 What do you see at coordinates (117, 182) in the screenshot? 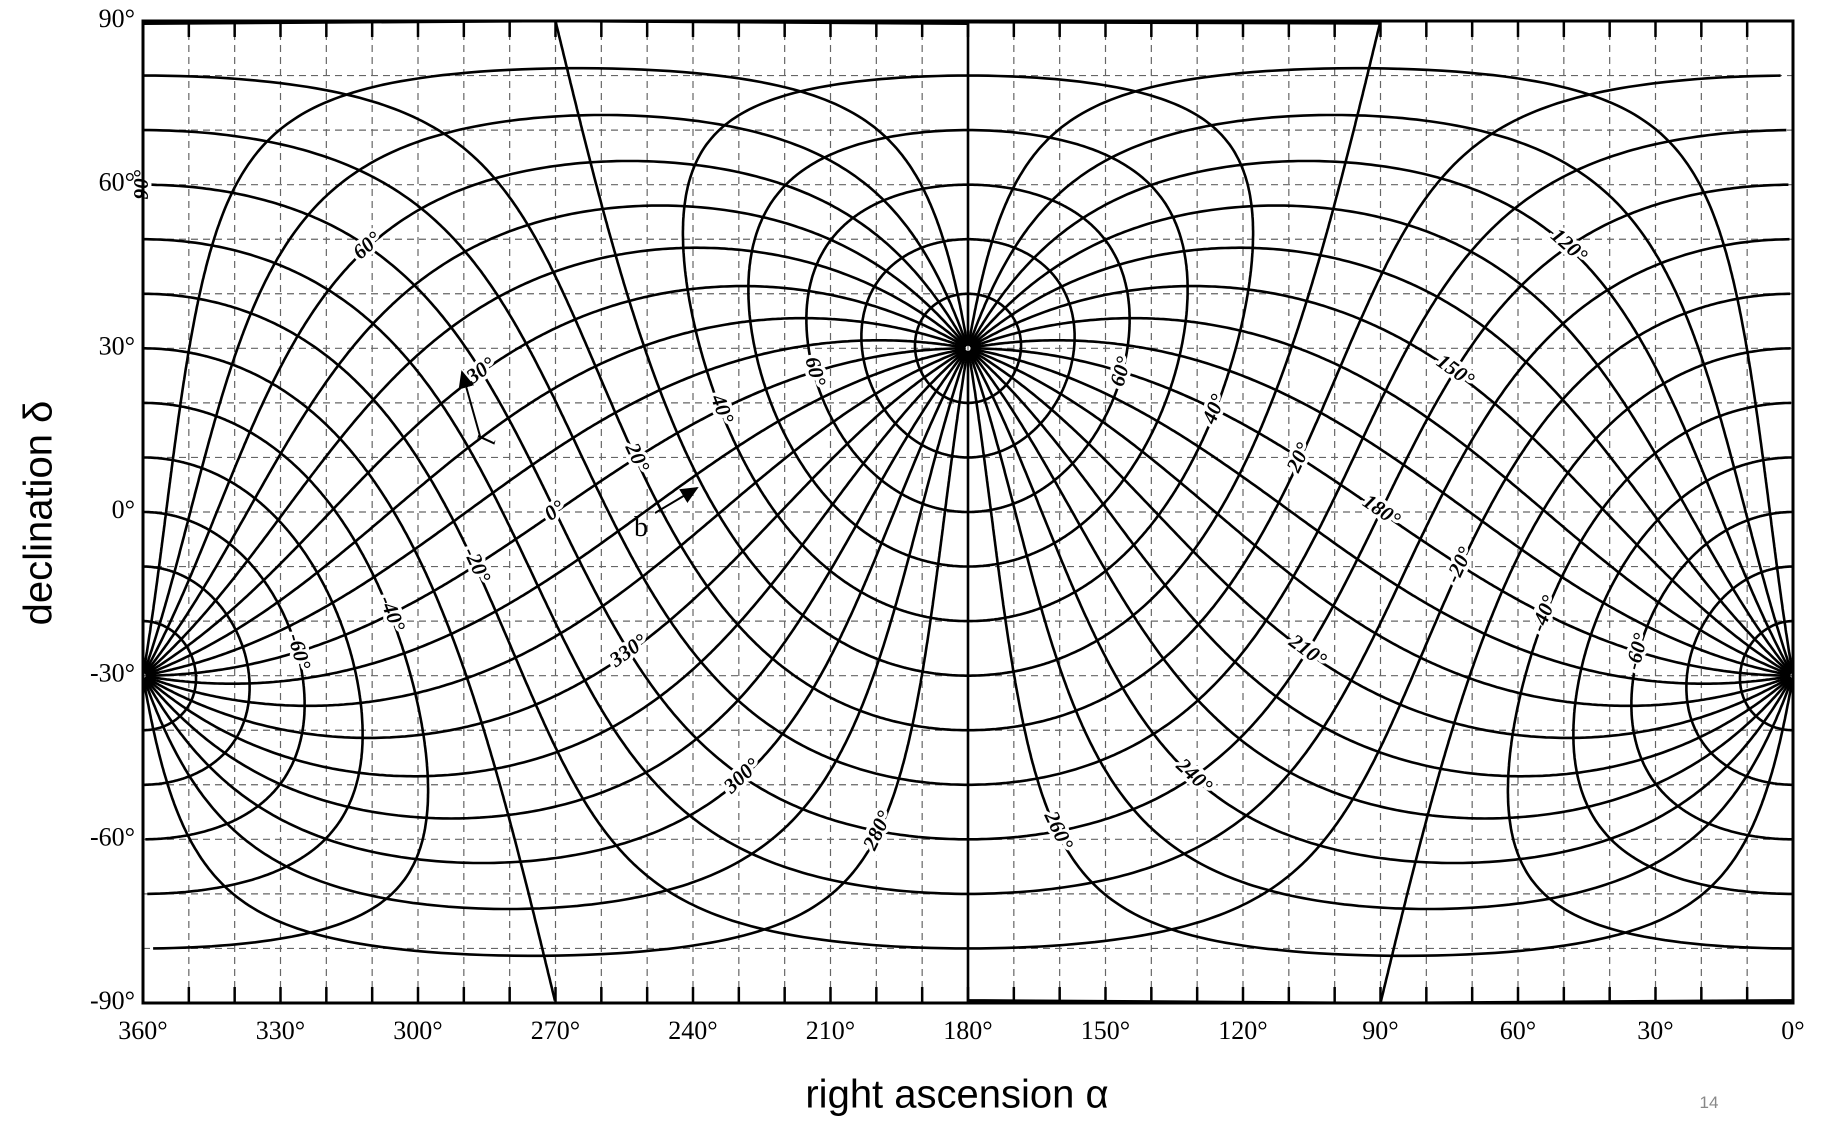
I see `y-tick-label: 60°` at bounding box center [117, 182].